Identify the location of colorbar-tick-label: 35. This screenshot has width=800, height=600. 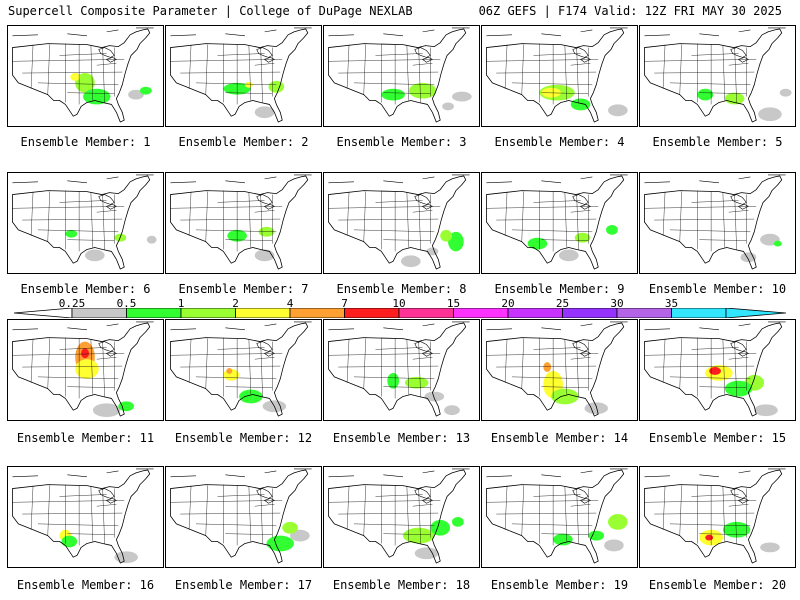
(671, 303).